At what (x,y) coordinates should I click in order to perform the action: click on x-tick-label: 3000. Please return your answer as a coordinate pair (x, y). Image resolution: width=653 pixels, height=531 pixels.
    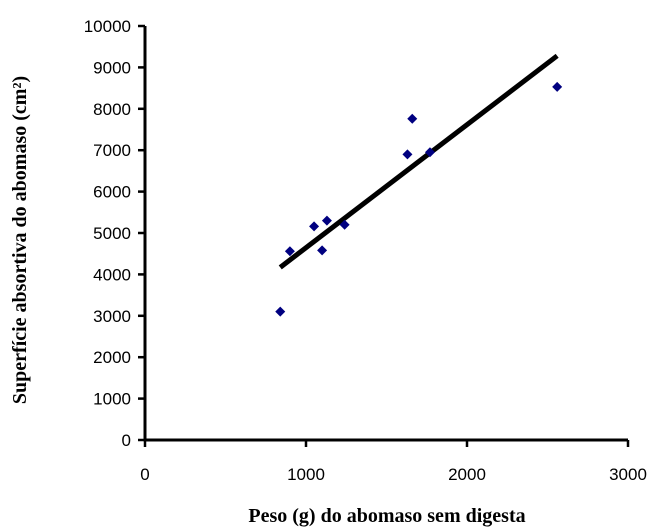
    Looking at the image, I should click on (628, 474).